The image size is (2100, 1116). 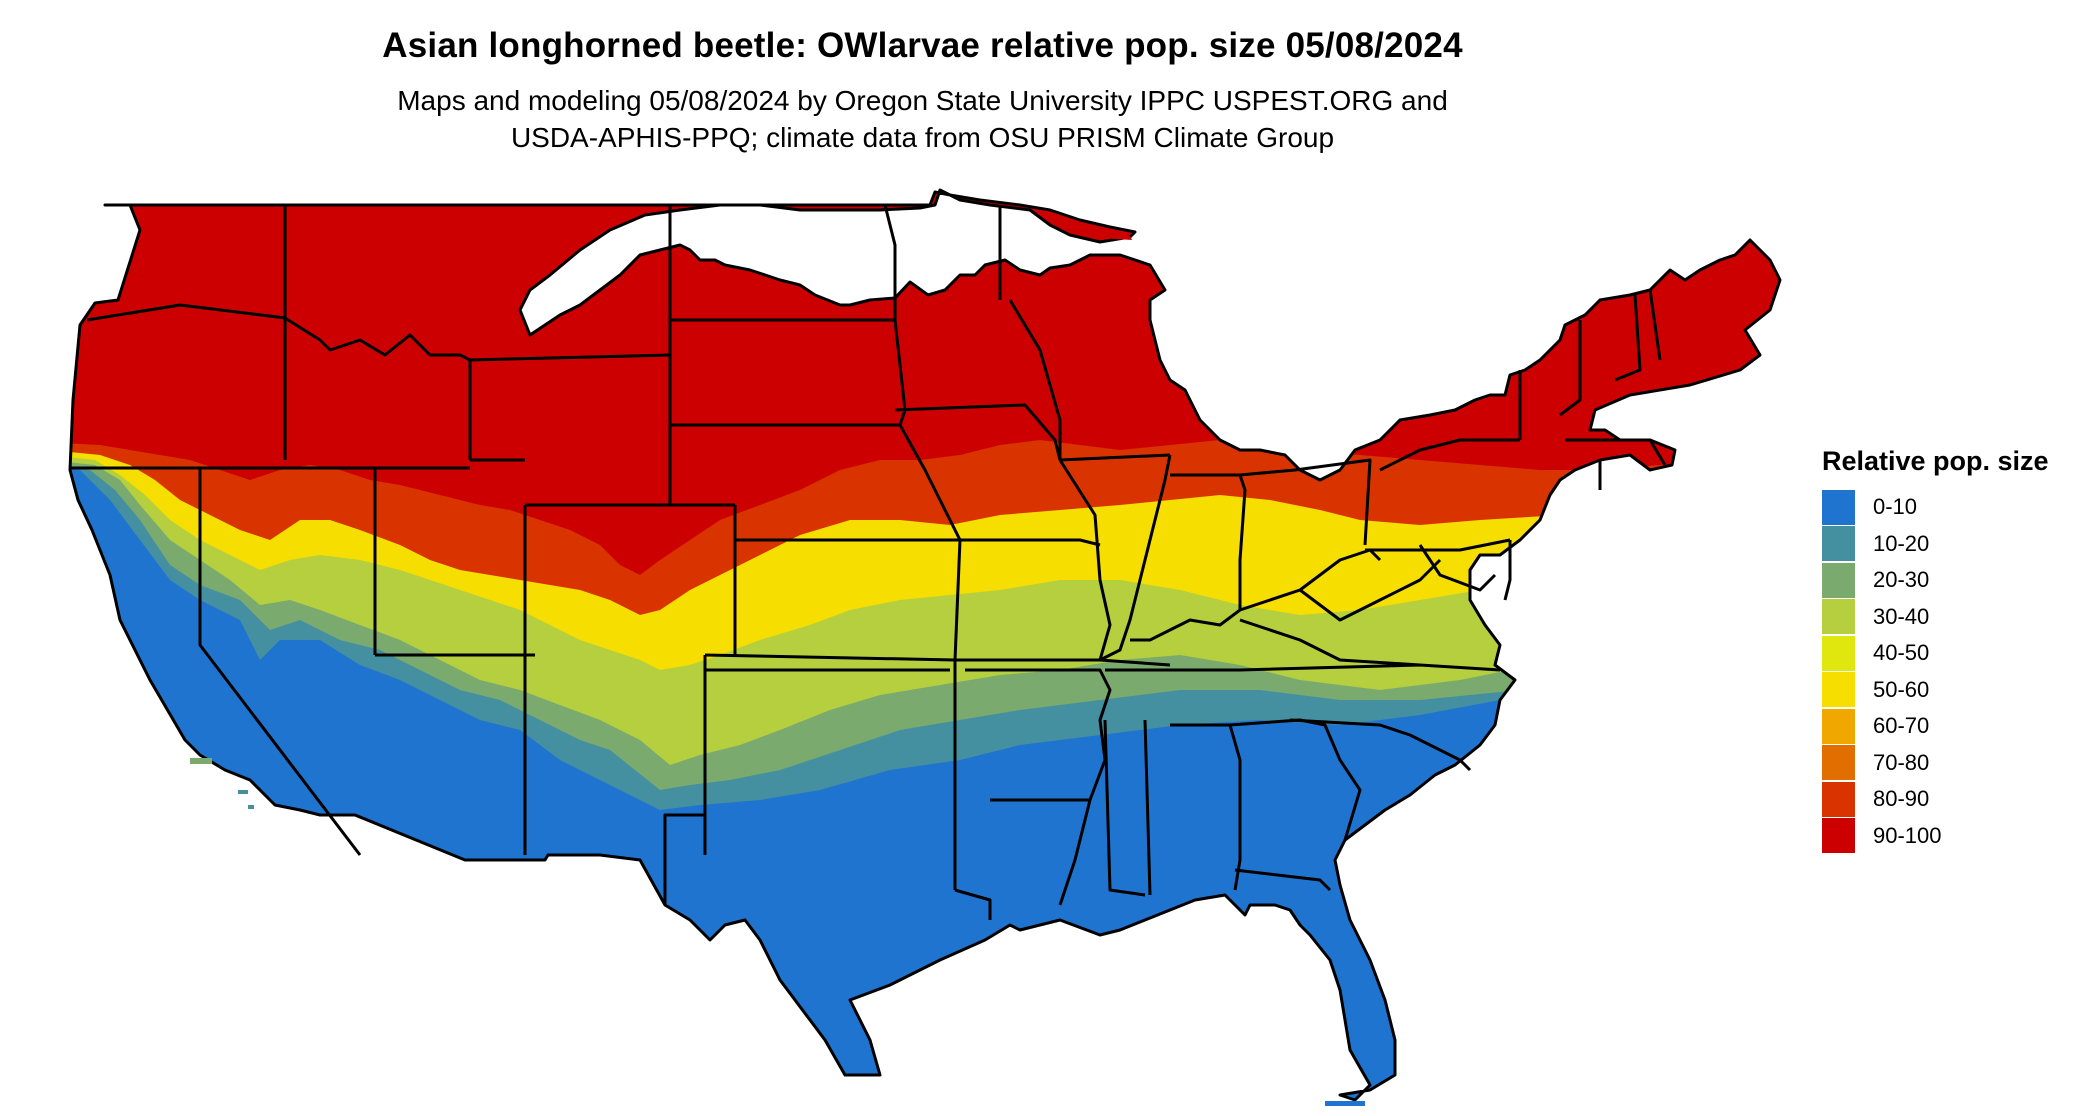 I want to click on legend-item: 40-50, so click(x=1947, y=653).